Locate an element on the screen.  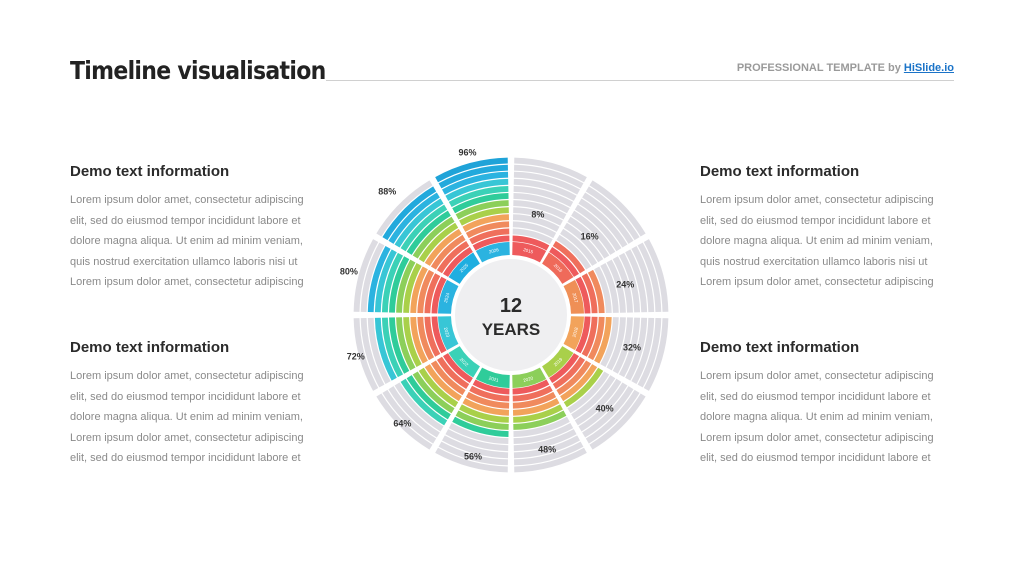
brand-prefix: PROFESSIONAL TEMPLATE by is located at coordinates (820, 68).